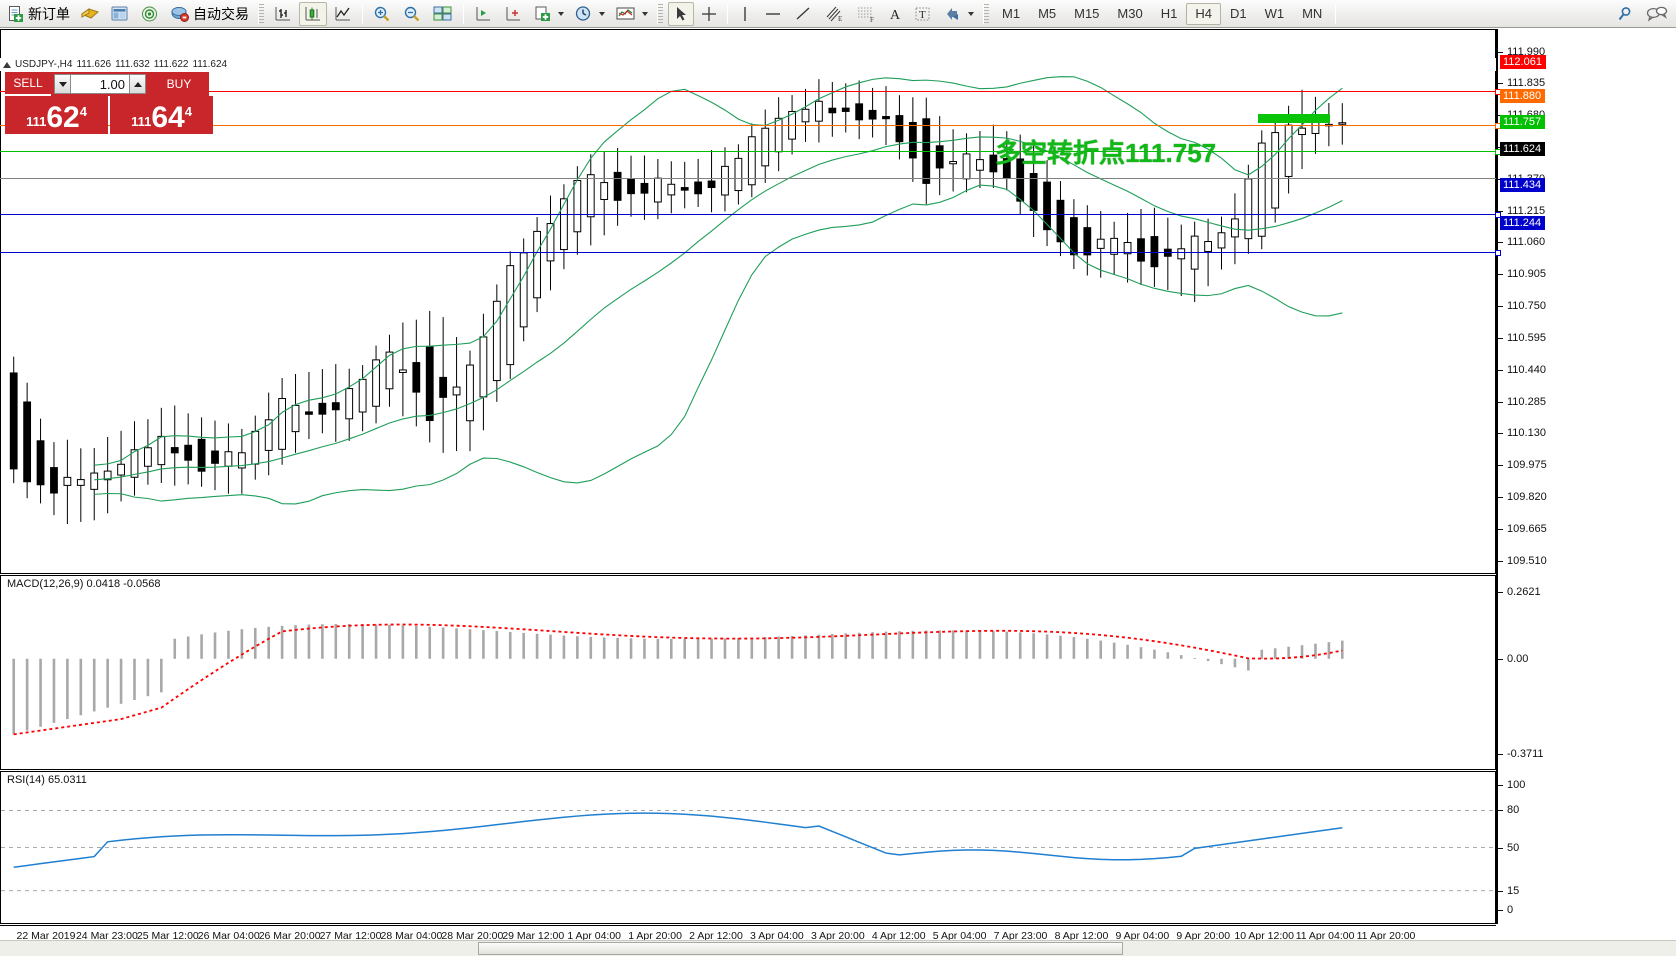  I want to click on time-tick: 9 Apr 04:00, so click(1142, 936).